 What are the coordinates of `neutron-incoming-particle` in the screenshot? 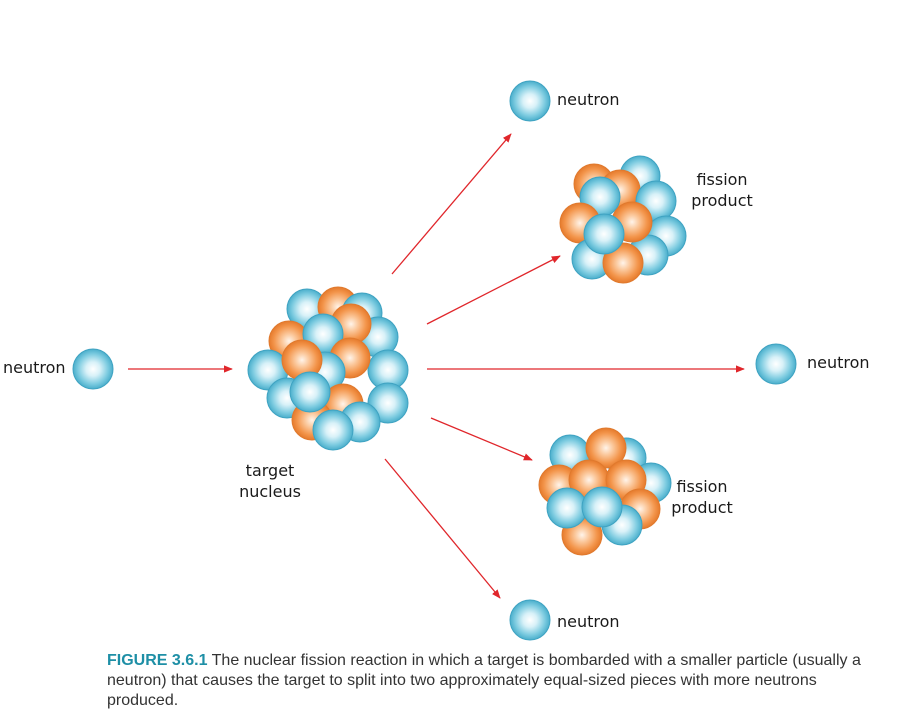 It's located at (93, 369).